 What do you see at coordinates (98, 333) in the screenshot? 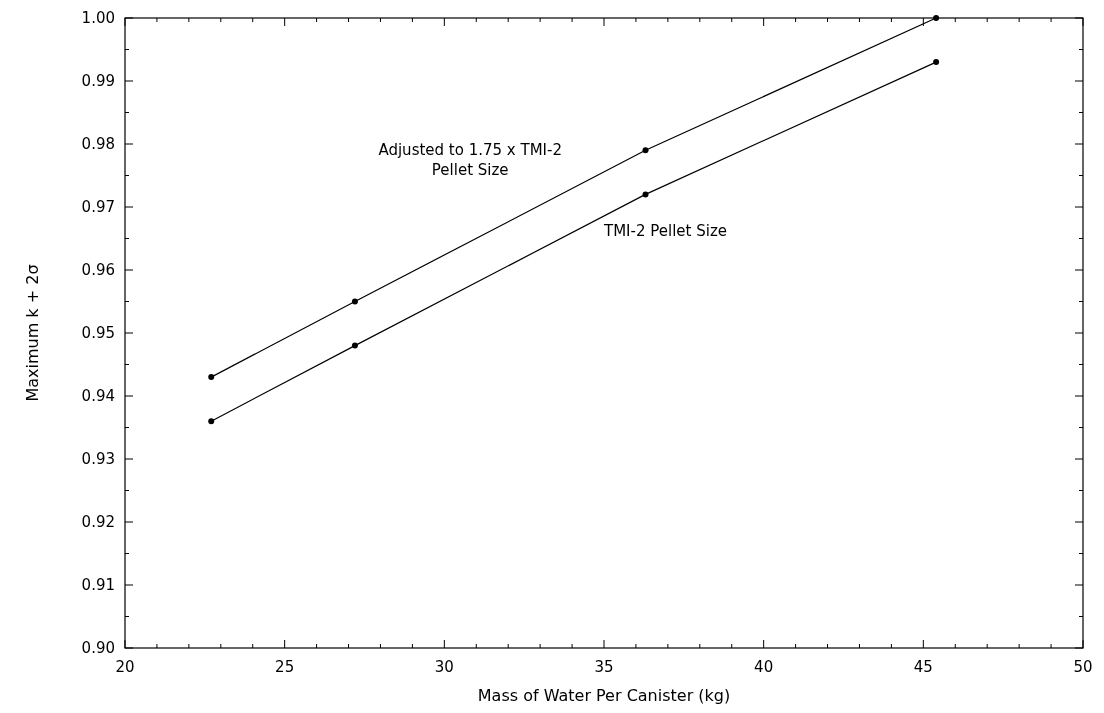
I see `y-tick-label: 0.95` at bounding box center [98, 333].